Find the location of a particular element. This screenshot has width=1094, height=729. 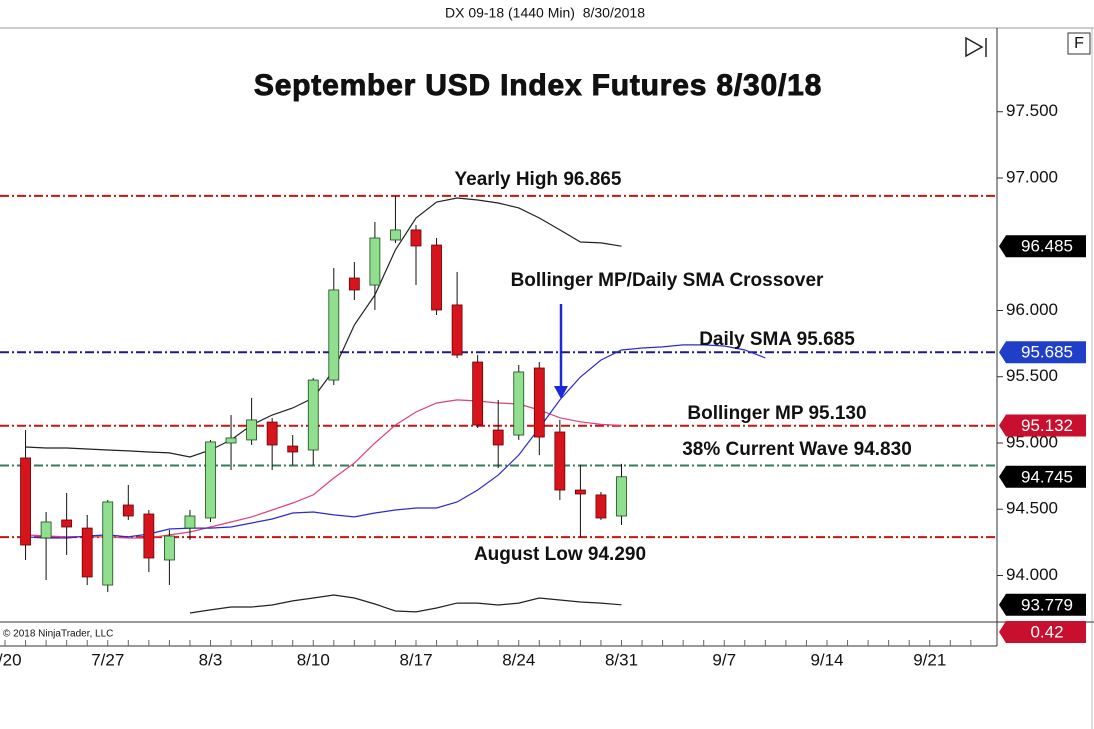

crossover-arrow is located at coordinates (561, 351).